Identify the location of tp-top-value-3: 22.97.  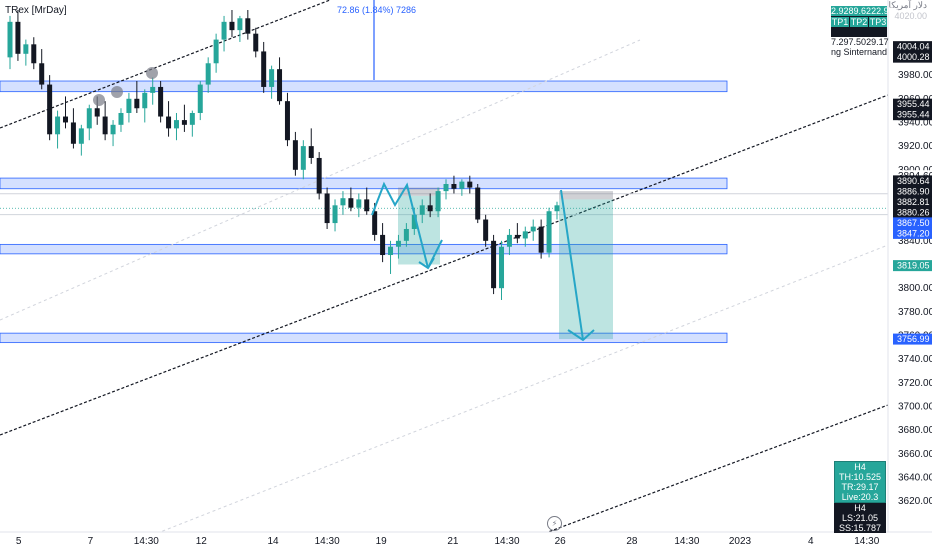
(882, 11).